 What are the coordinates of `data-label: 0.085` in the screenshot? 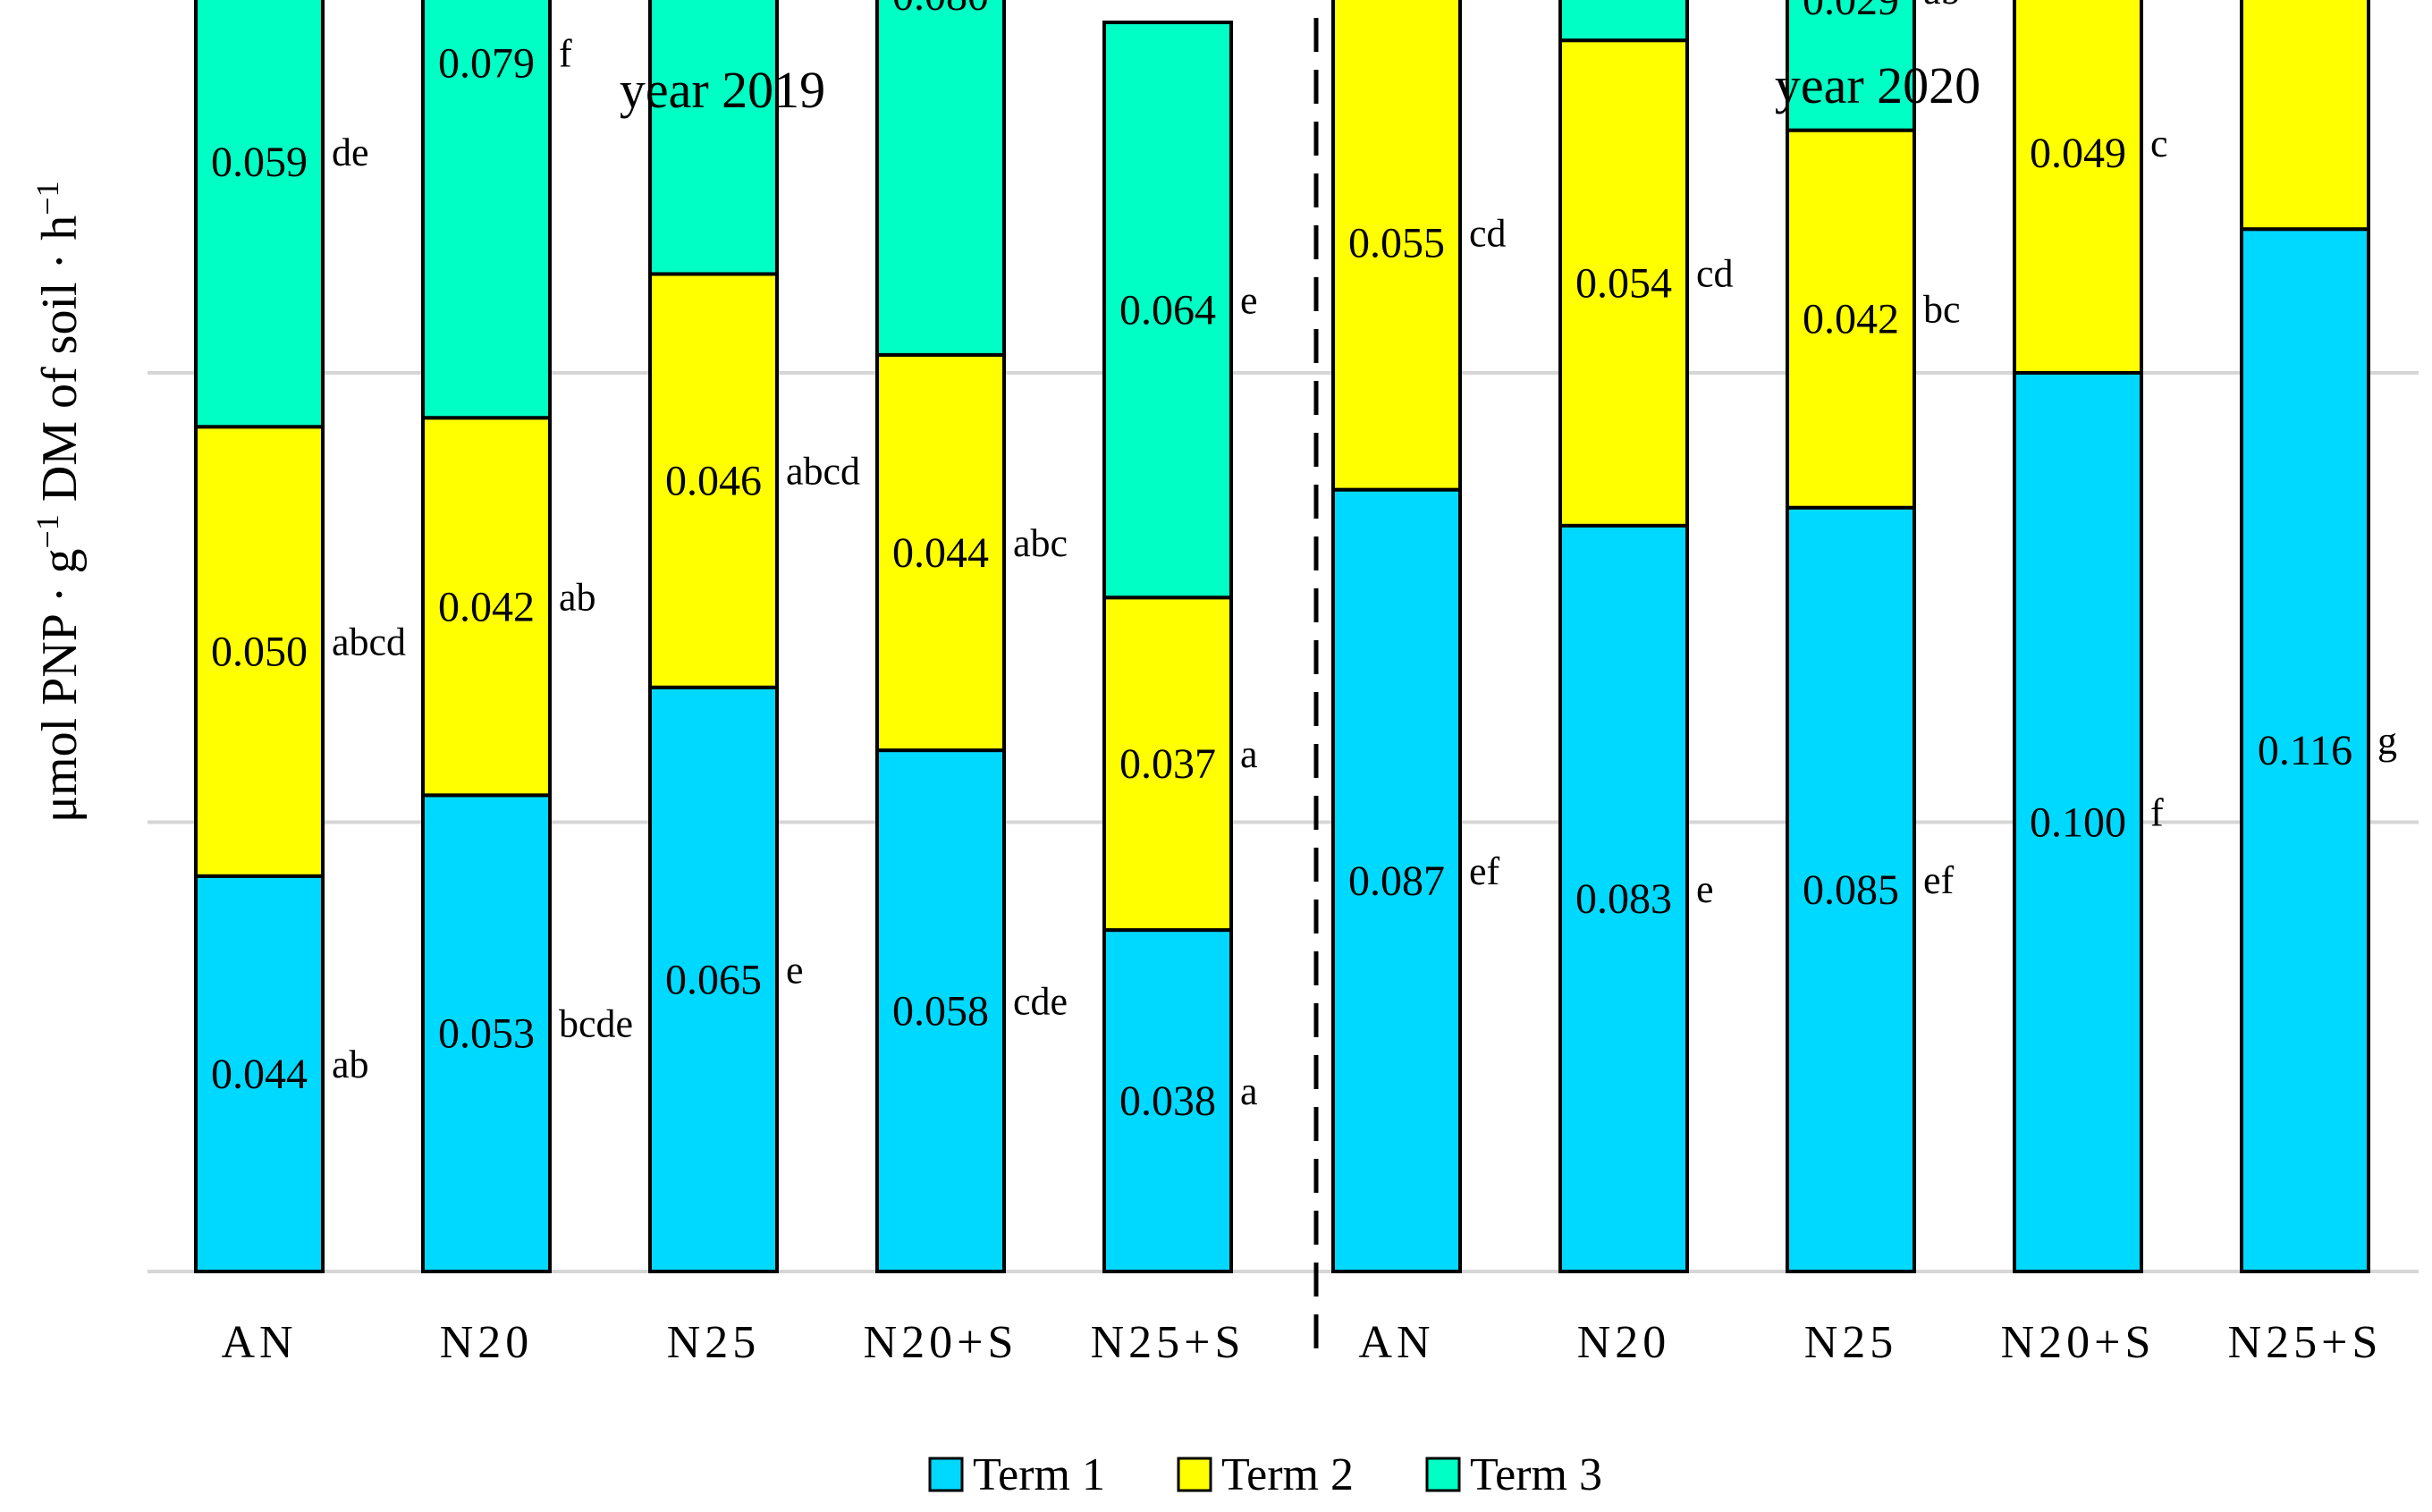 It's located at (1851, 890).